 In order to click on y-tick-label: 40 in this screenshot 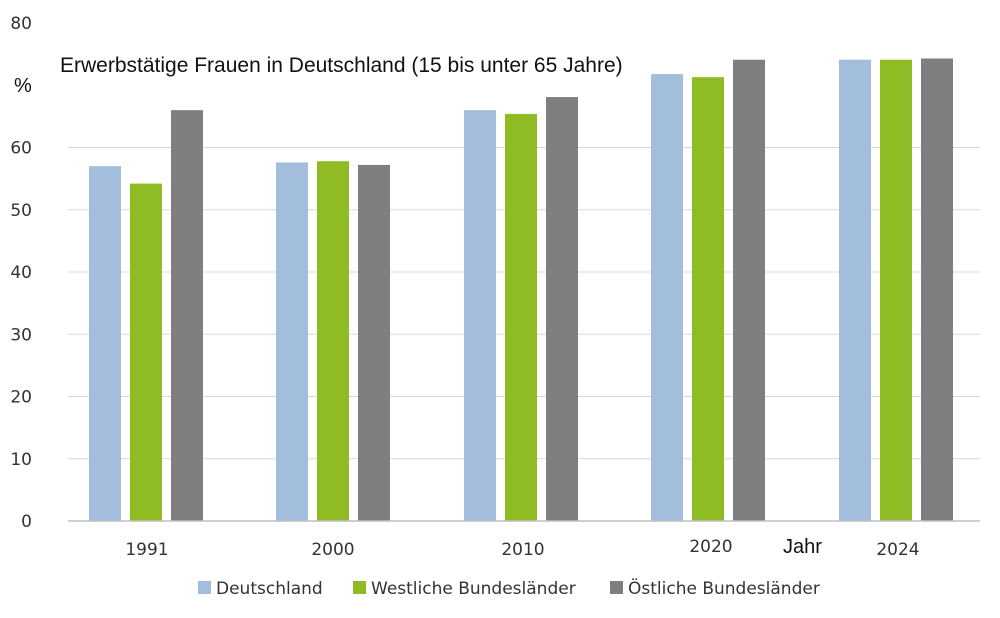, I will do `click(21, 273)`.